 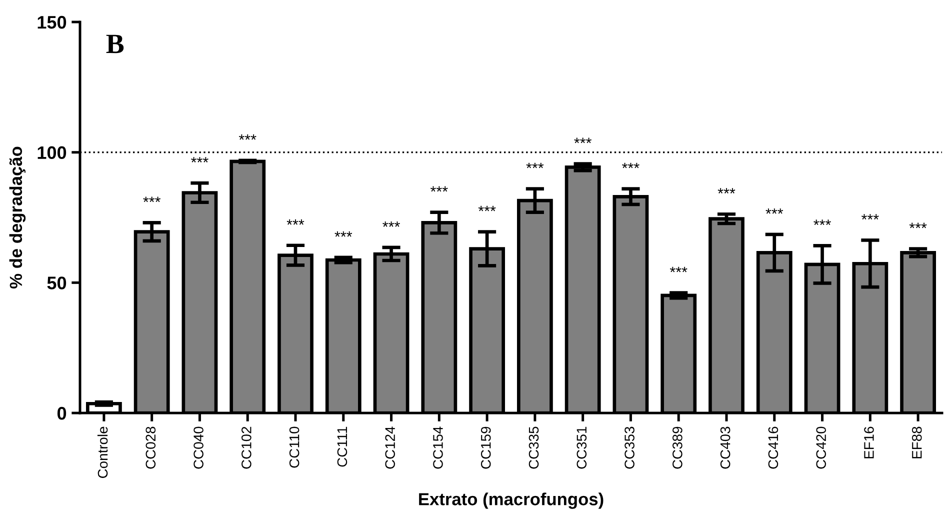 I want to click on x-tick-label: CC389, so click(x=677, y=447).